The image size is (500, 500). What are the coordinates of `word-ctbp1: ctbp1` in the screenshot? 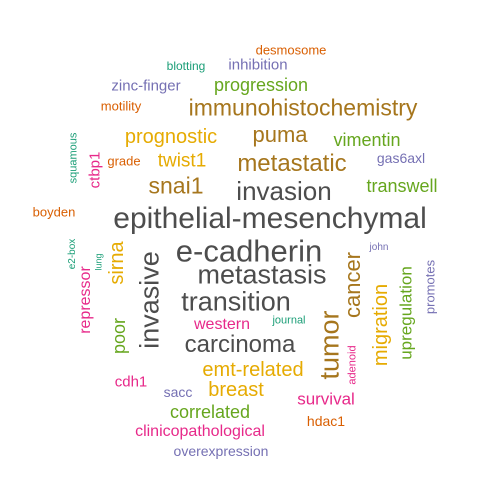 It's located at (95, 170).